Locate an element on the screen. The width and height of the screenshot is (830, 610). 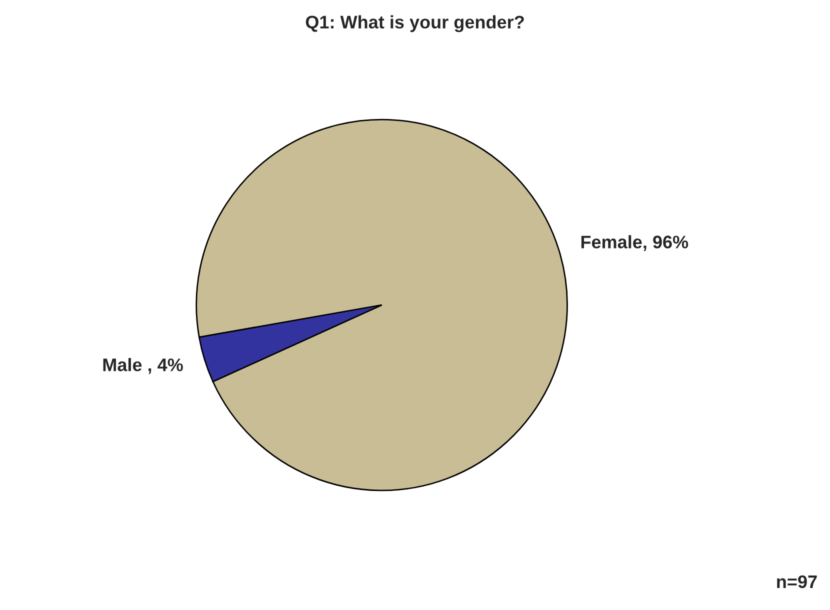
text: n=97 is located at coordinates (797, 581).